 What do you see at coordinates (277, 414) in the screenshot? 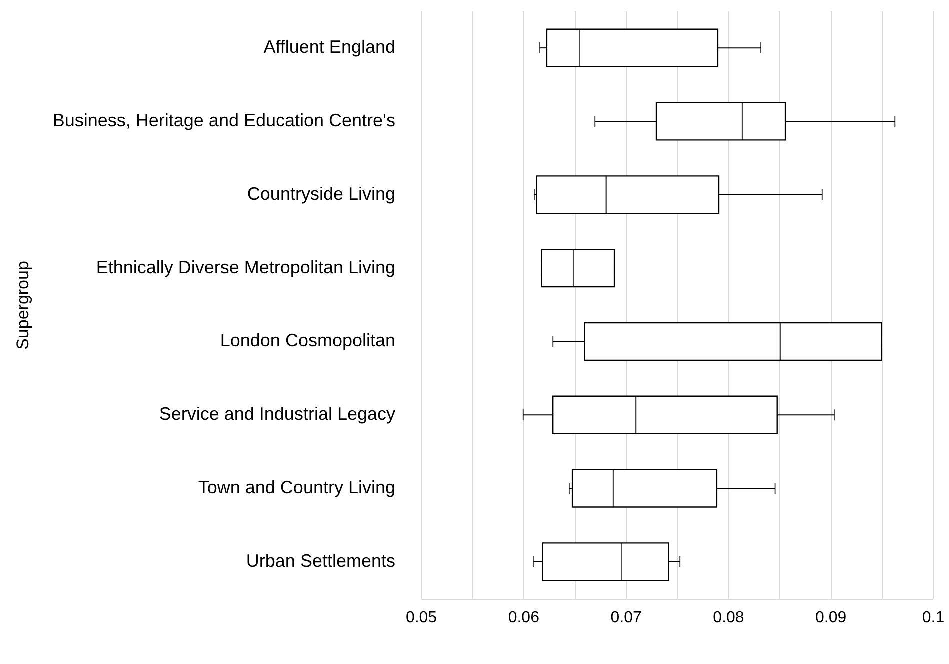
I see `y-tick-label: Service and Industrial Legacy` at bounding box center [277, 414].